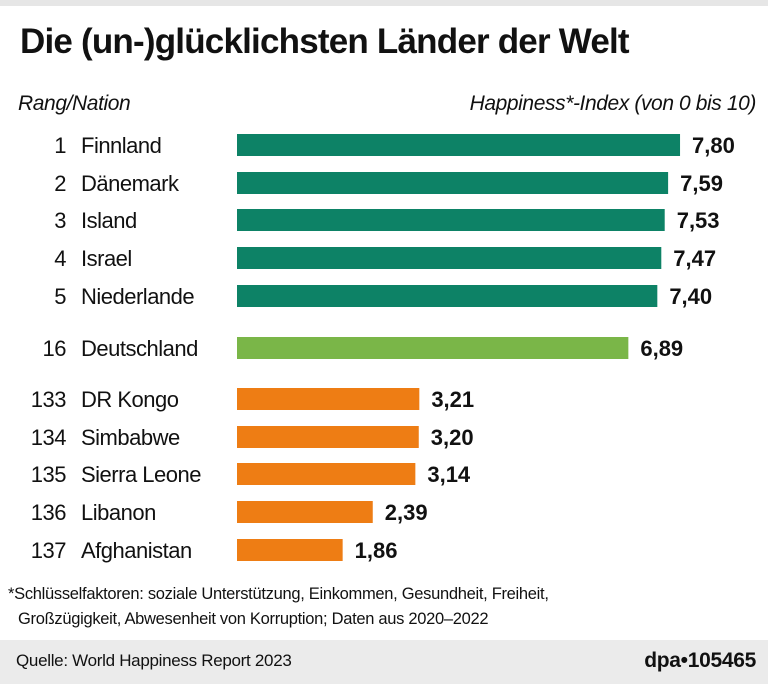  What do you see at coordinates (60, 183) in the screenshot?
I see `rank-label: 2` at bounding box center [60, 183].